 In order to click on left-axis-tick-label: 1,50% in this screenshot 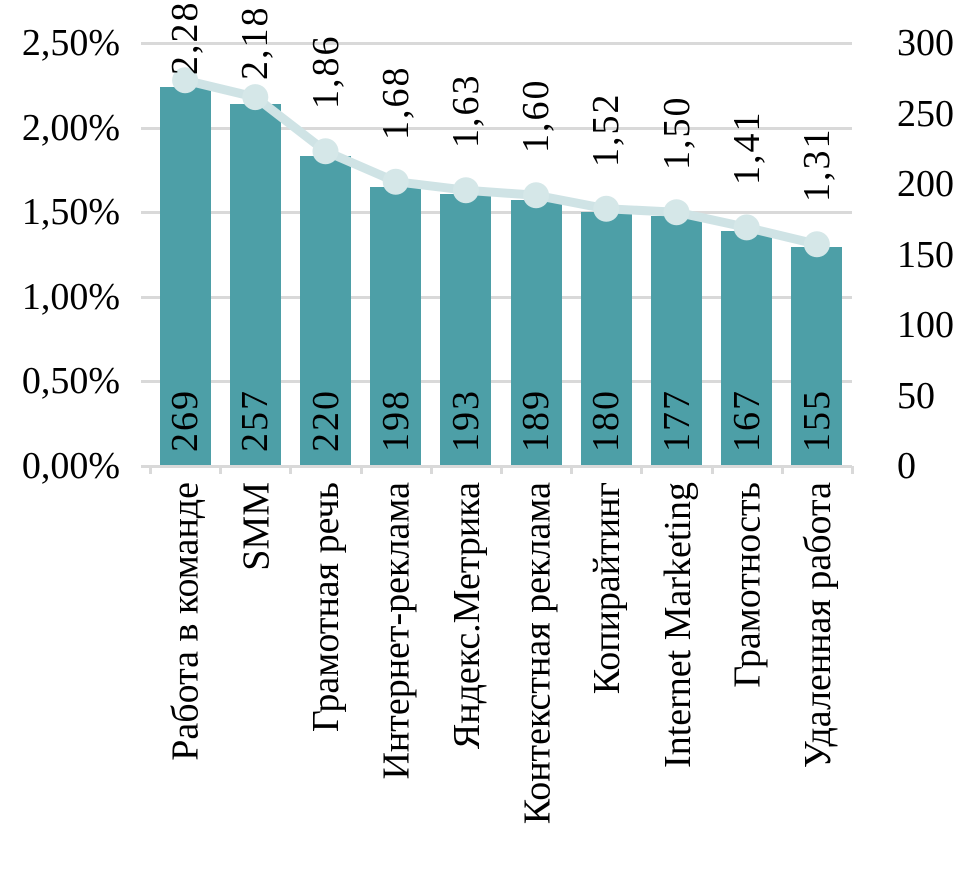, I will do `click(70, 212)`.